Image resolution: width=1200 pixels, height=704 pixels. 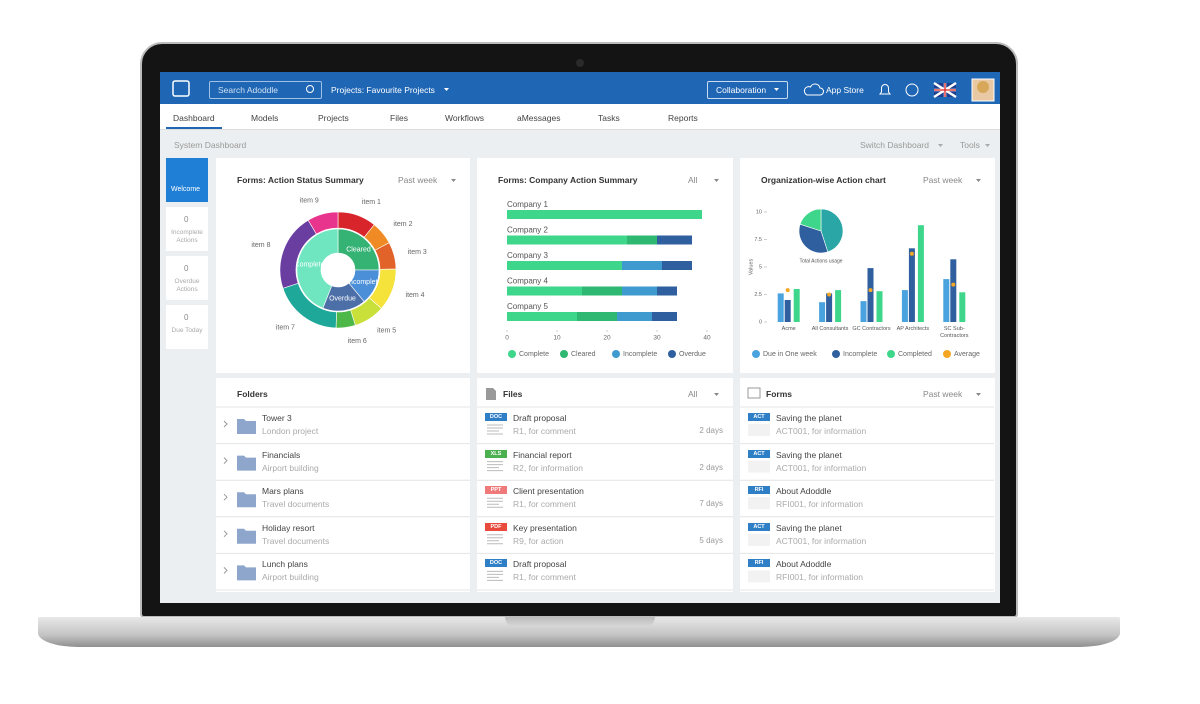 I want to click on project-selector: Projects: Favourite Projects, so click(x=383, y=90).